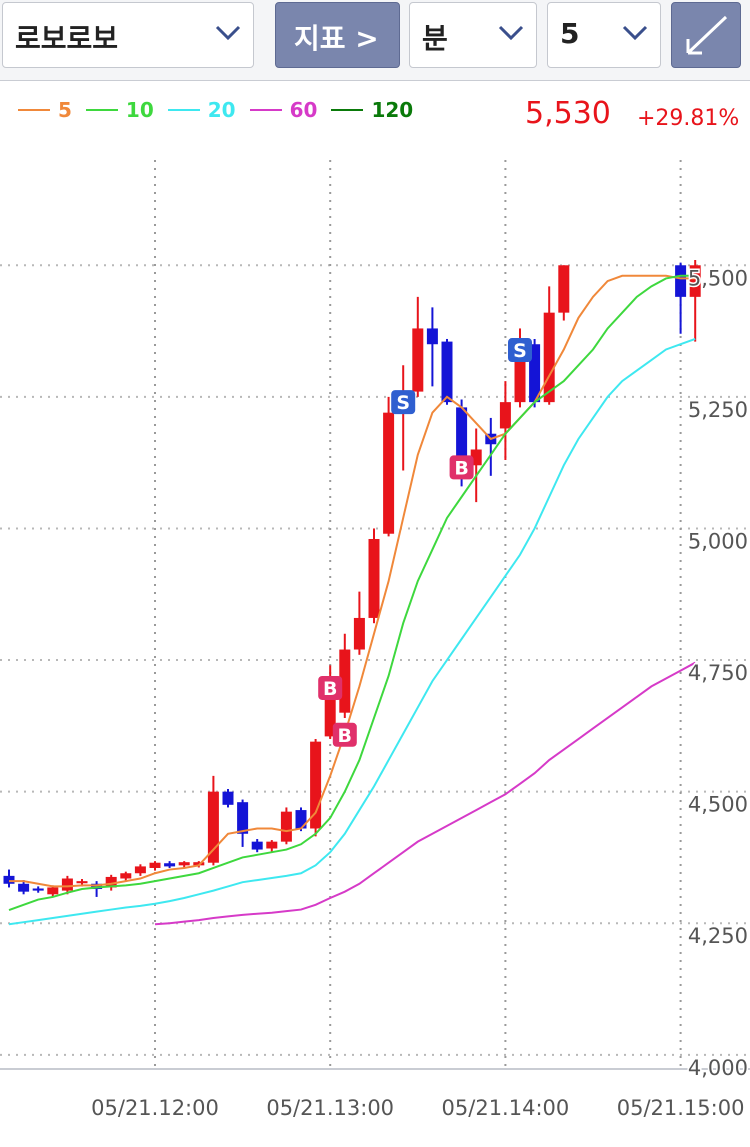  I want to click on x-tick-label: 05/21.13:00, so click(330, 1108).